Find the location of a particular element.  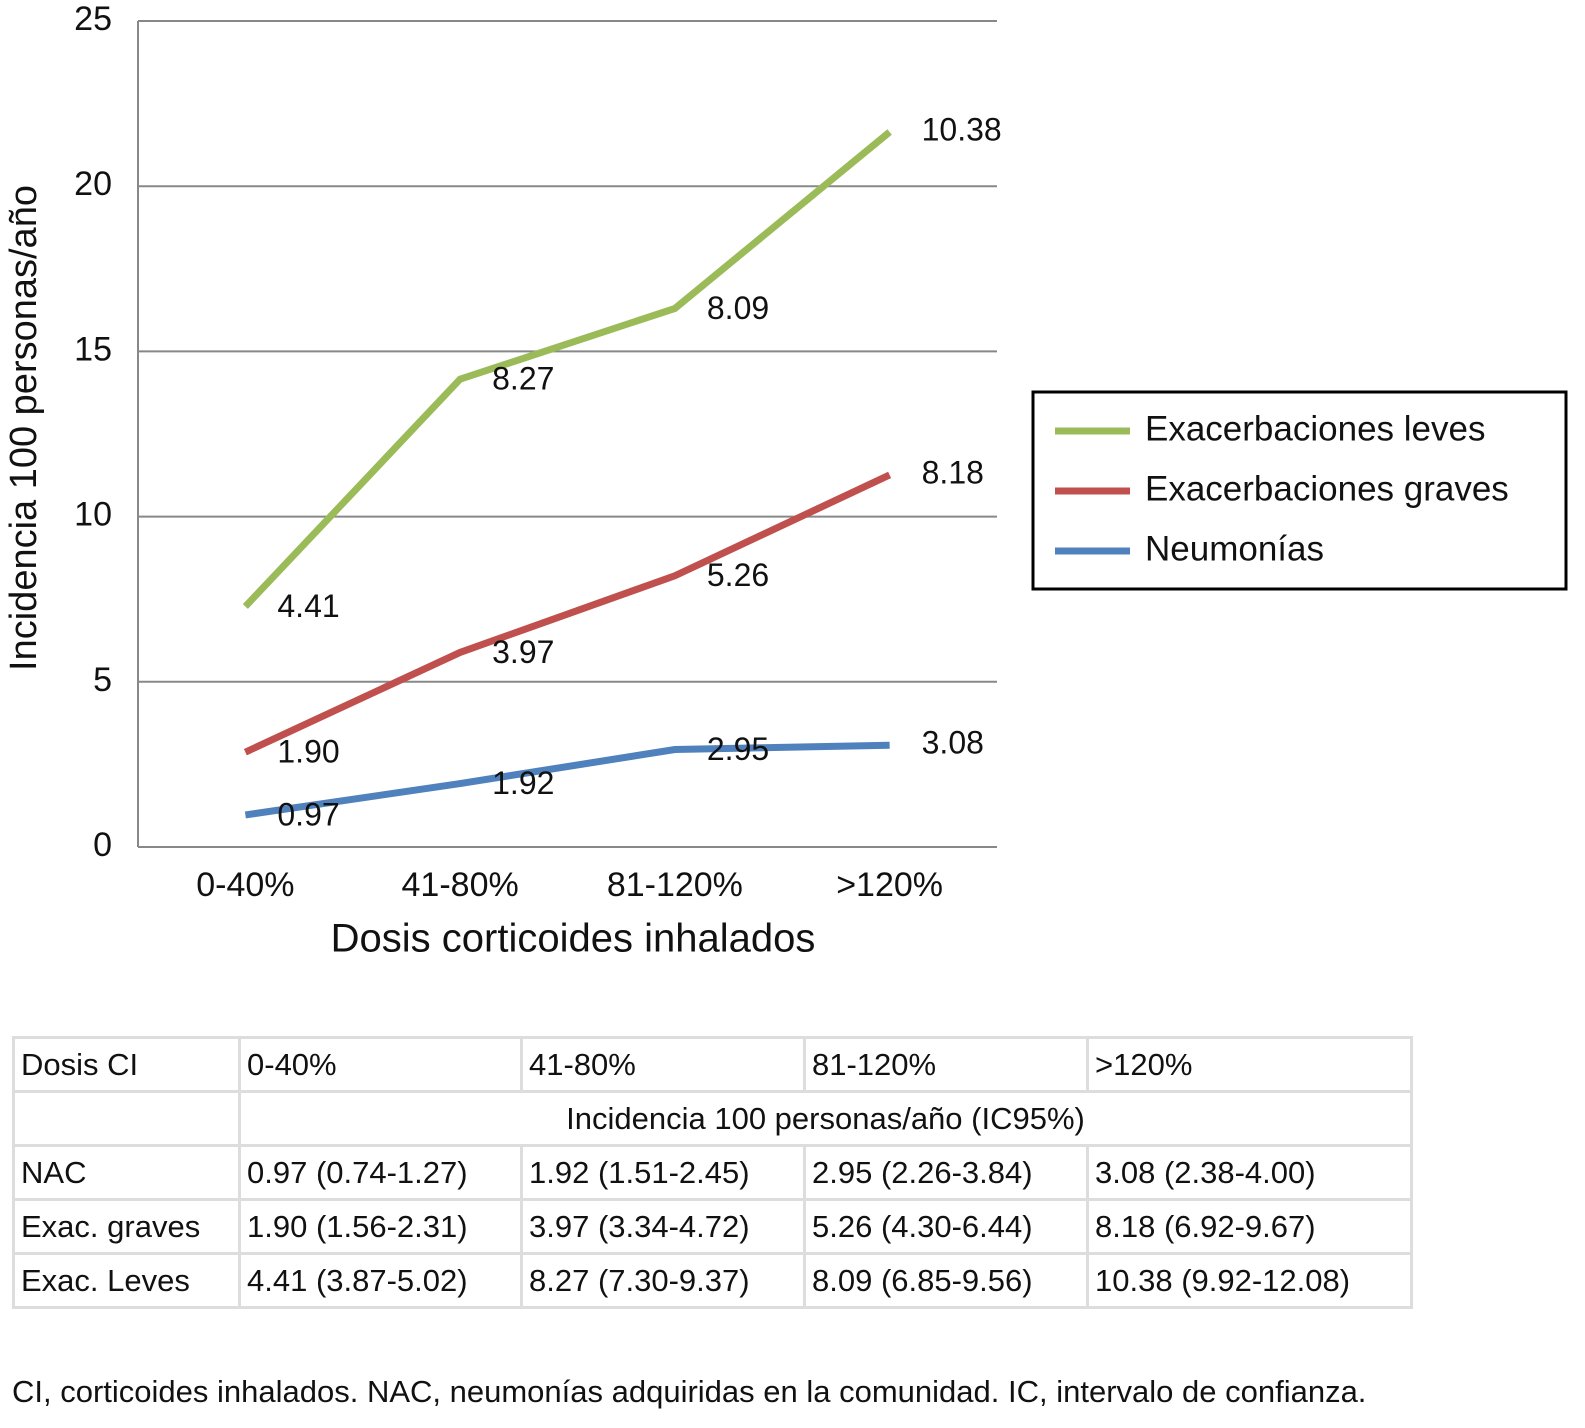

y-tick-label: 5 is located at coordinates (102, 680).